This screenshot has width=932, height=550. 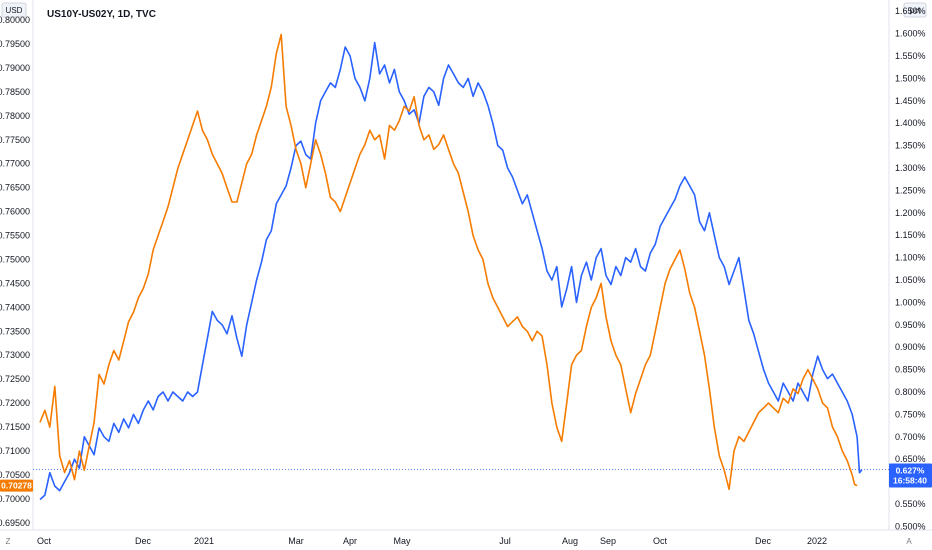 What do you see at coordinates (466, 477) in the screenshot?
I see `last-value-tags: 0.627%16:58:40 0.70278` at bounding box center [466, 477].